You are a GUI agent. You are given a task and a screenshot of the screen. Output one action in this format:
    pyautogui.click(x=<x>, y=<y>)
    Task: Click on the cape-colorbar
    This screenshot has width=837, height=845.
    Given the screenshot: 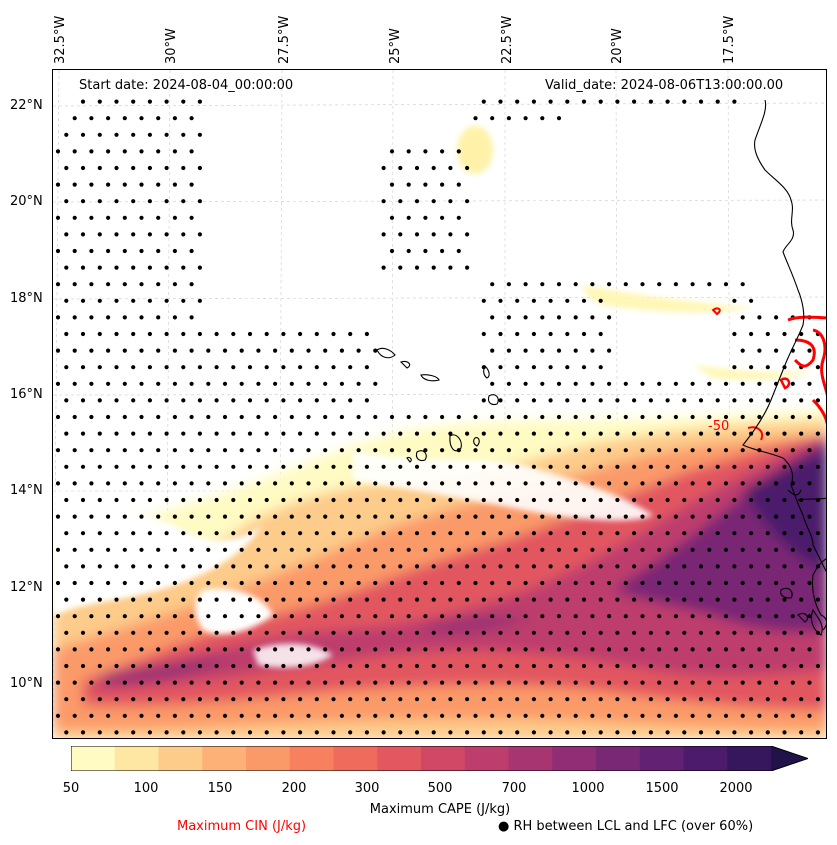 What is the action you would take?
    pyautogui.click(x=439, y=758)
    